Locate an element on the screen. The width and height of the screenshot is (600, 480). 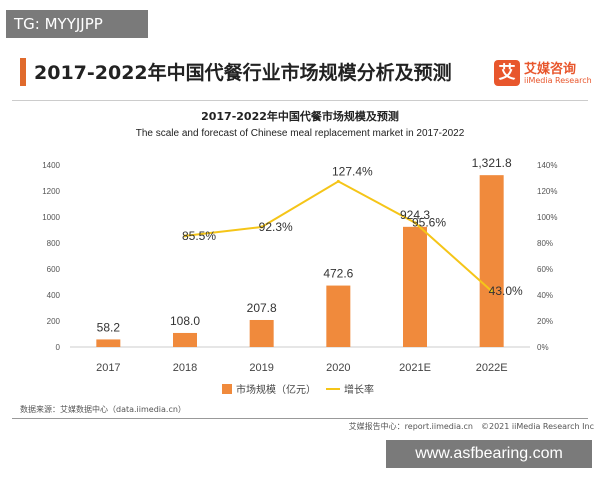
brand-logo: 艾 艾媒咨询 iiMedia Research is located at coordinates (544, 75).